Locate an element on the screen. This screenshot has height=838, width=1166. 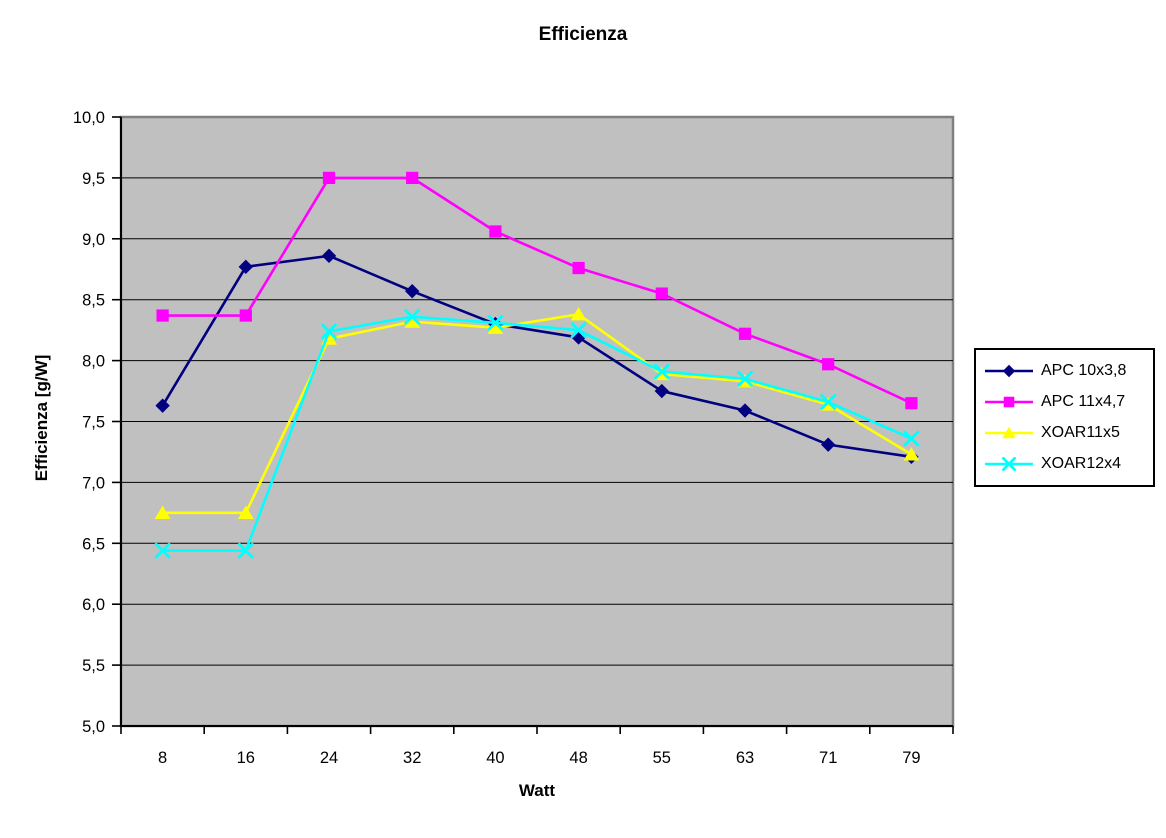
legend-item-apc-10x3-8: APC 10x3,8 is located at coordinates (1066, 371).